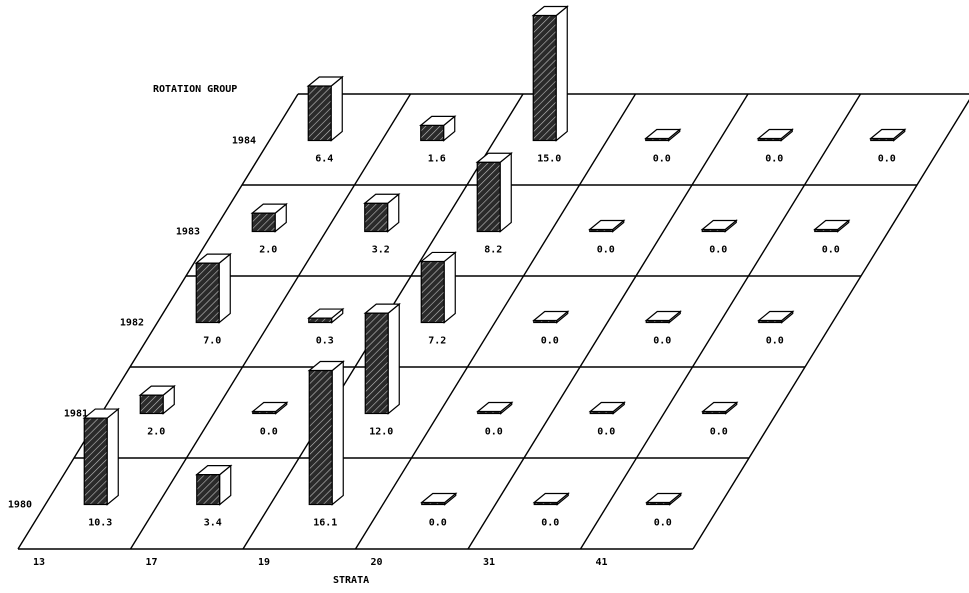 The height and width of the screenshot is (593, 969). I want to click on bar-cell: 1.6, so click(438, 140).